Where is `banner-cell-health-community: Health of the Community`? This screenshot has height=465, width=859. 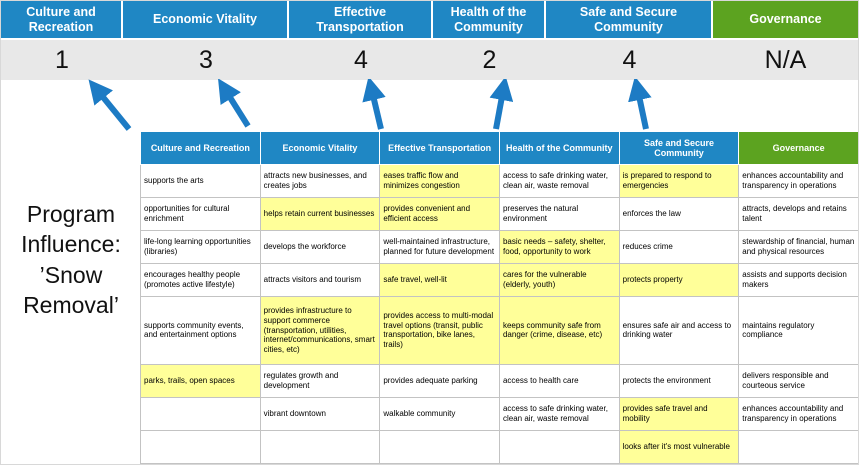
banner-cell-health-community: Health of the Community is located at coordinates (489, 19).